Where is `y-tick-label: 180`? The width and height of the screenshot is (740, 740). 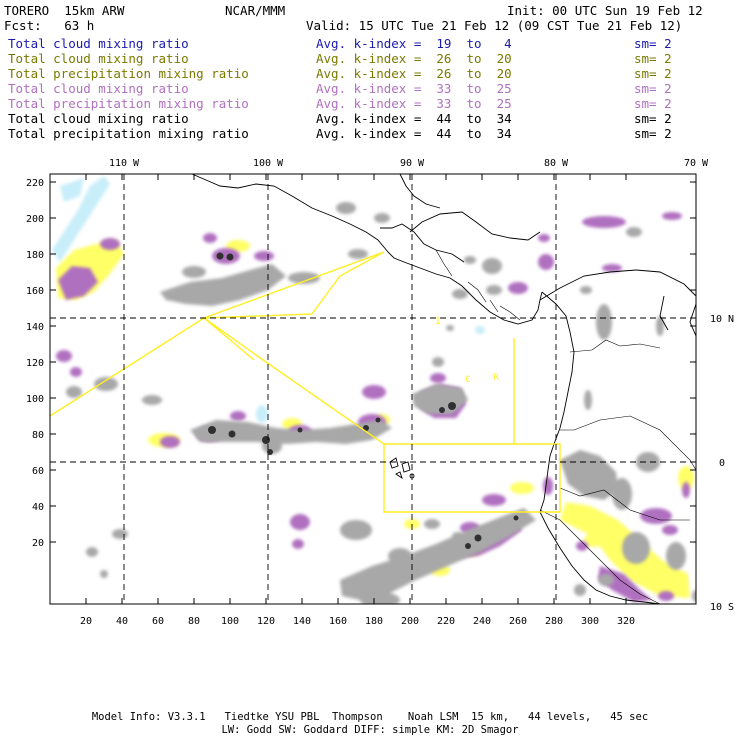
y-tick-label: 180 is located at coordinates (35, 255).